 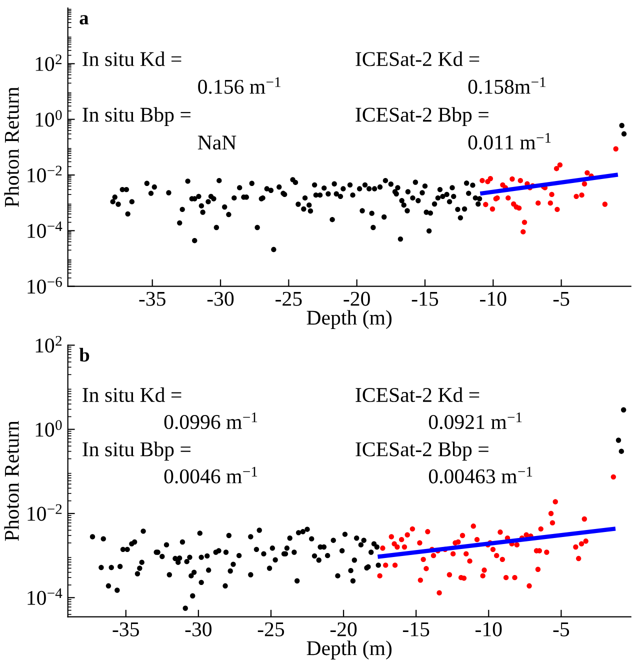 I want to click on y-tick-label: 10$^{−6}$, so click(x=45, y=285).